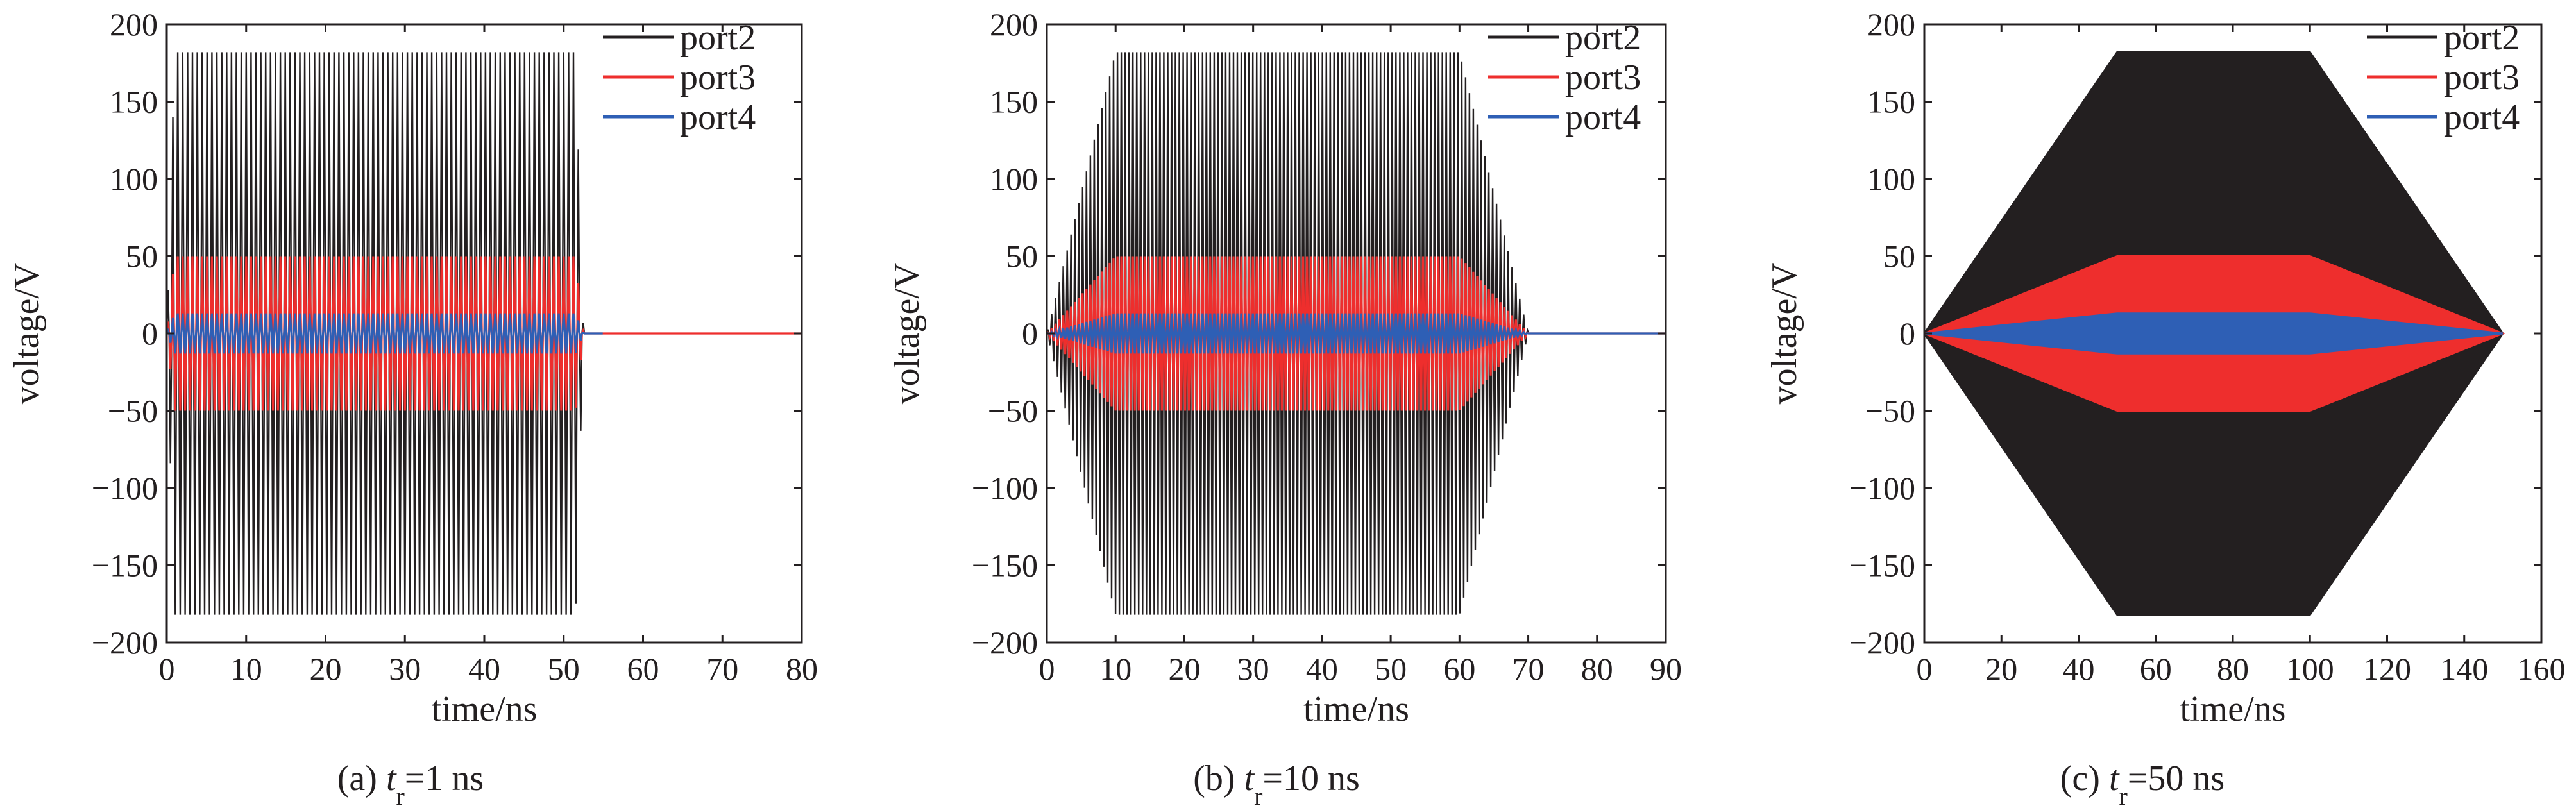 The image size is (2576, 808). I want to click on panel-caption: (c) tr=50 ns, so click(2142, 784).